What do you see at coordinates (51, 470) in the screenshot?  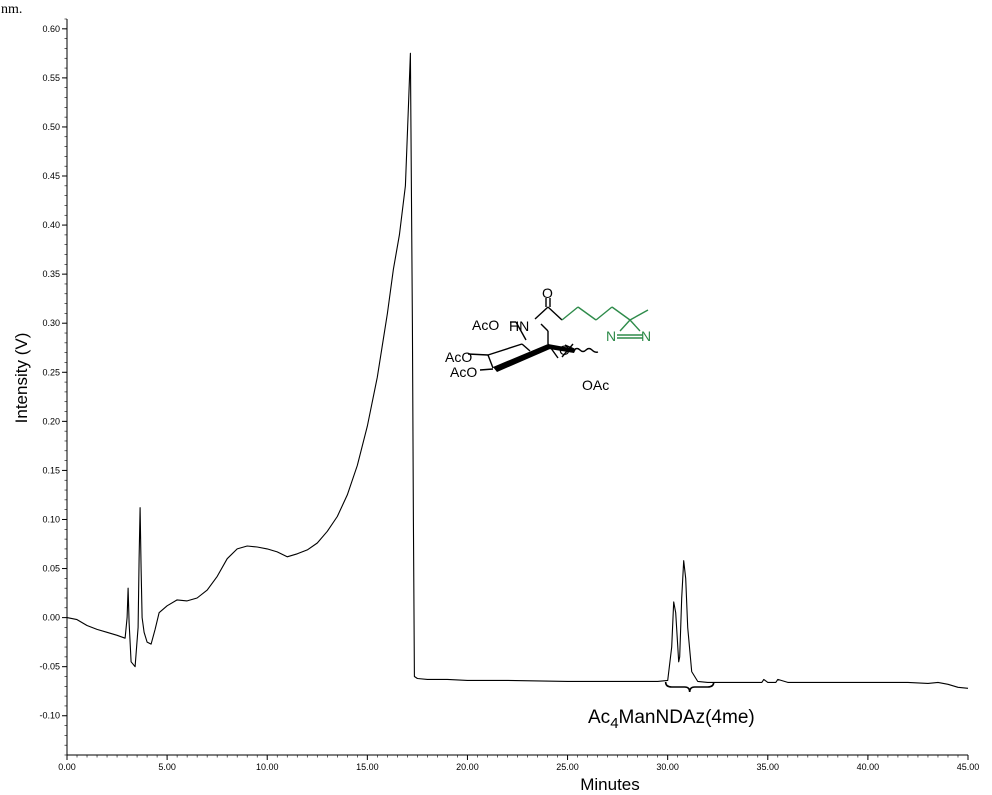 I see `y-tick-label: 0.15` at bounding box center [51, 470].